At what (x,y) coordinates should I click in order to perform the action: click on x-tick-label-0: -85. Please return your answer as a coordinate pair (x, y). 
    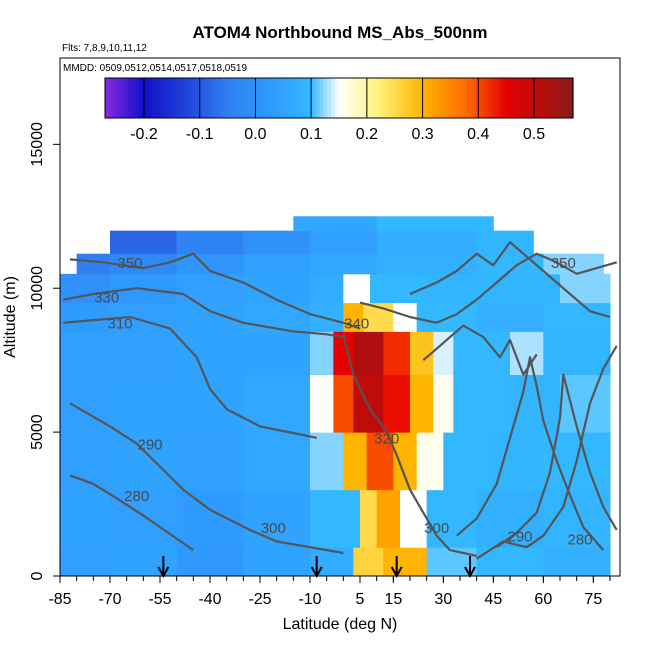
    Looking at the image, I should click on (59, 599).